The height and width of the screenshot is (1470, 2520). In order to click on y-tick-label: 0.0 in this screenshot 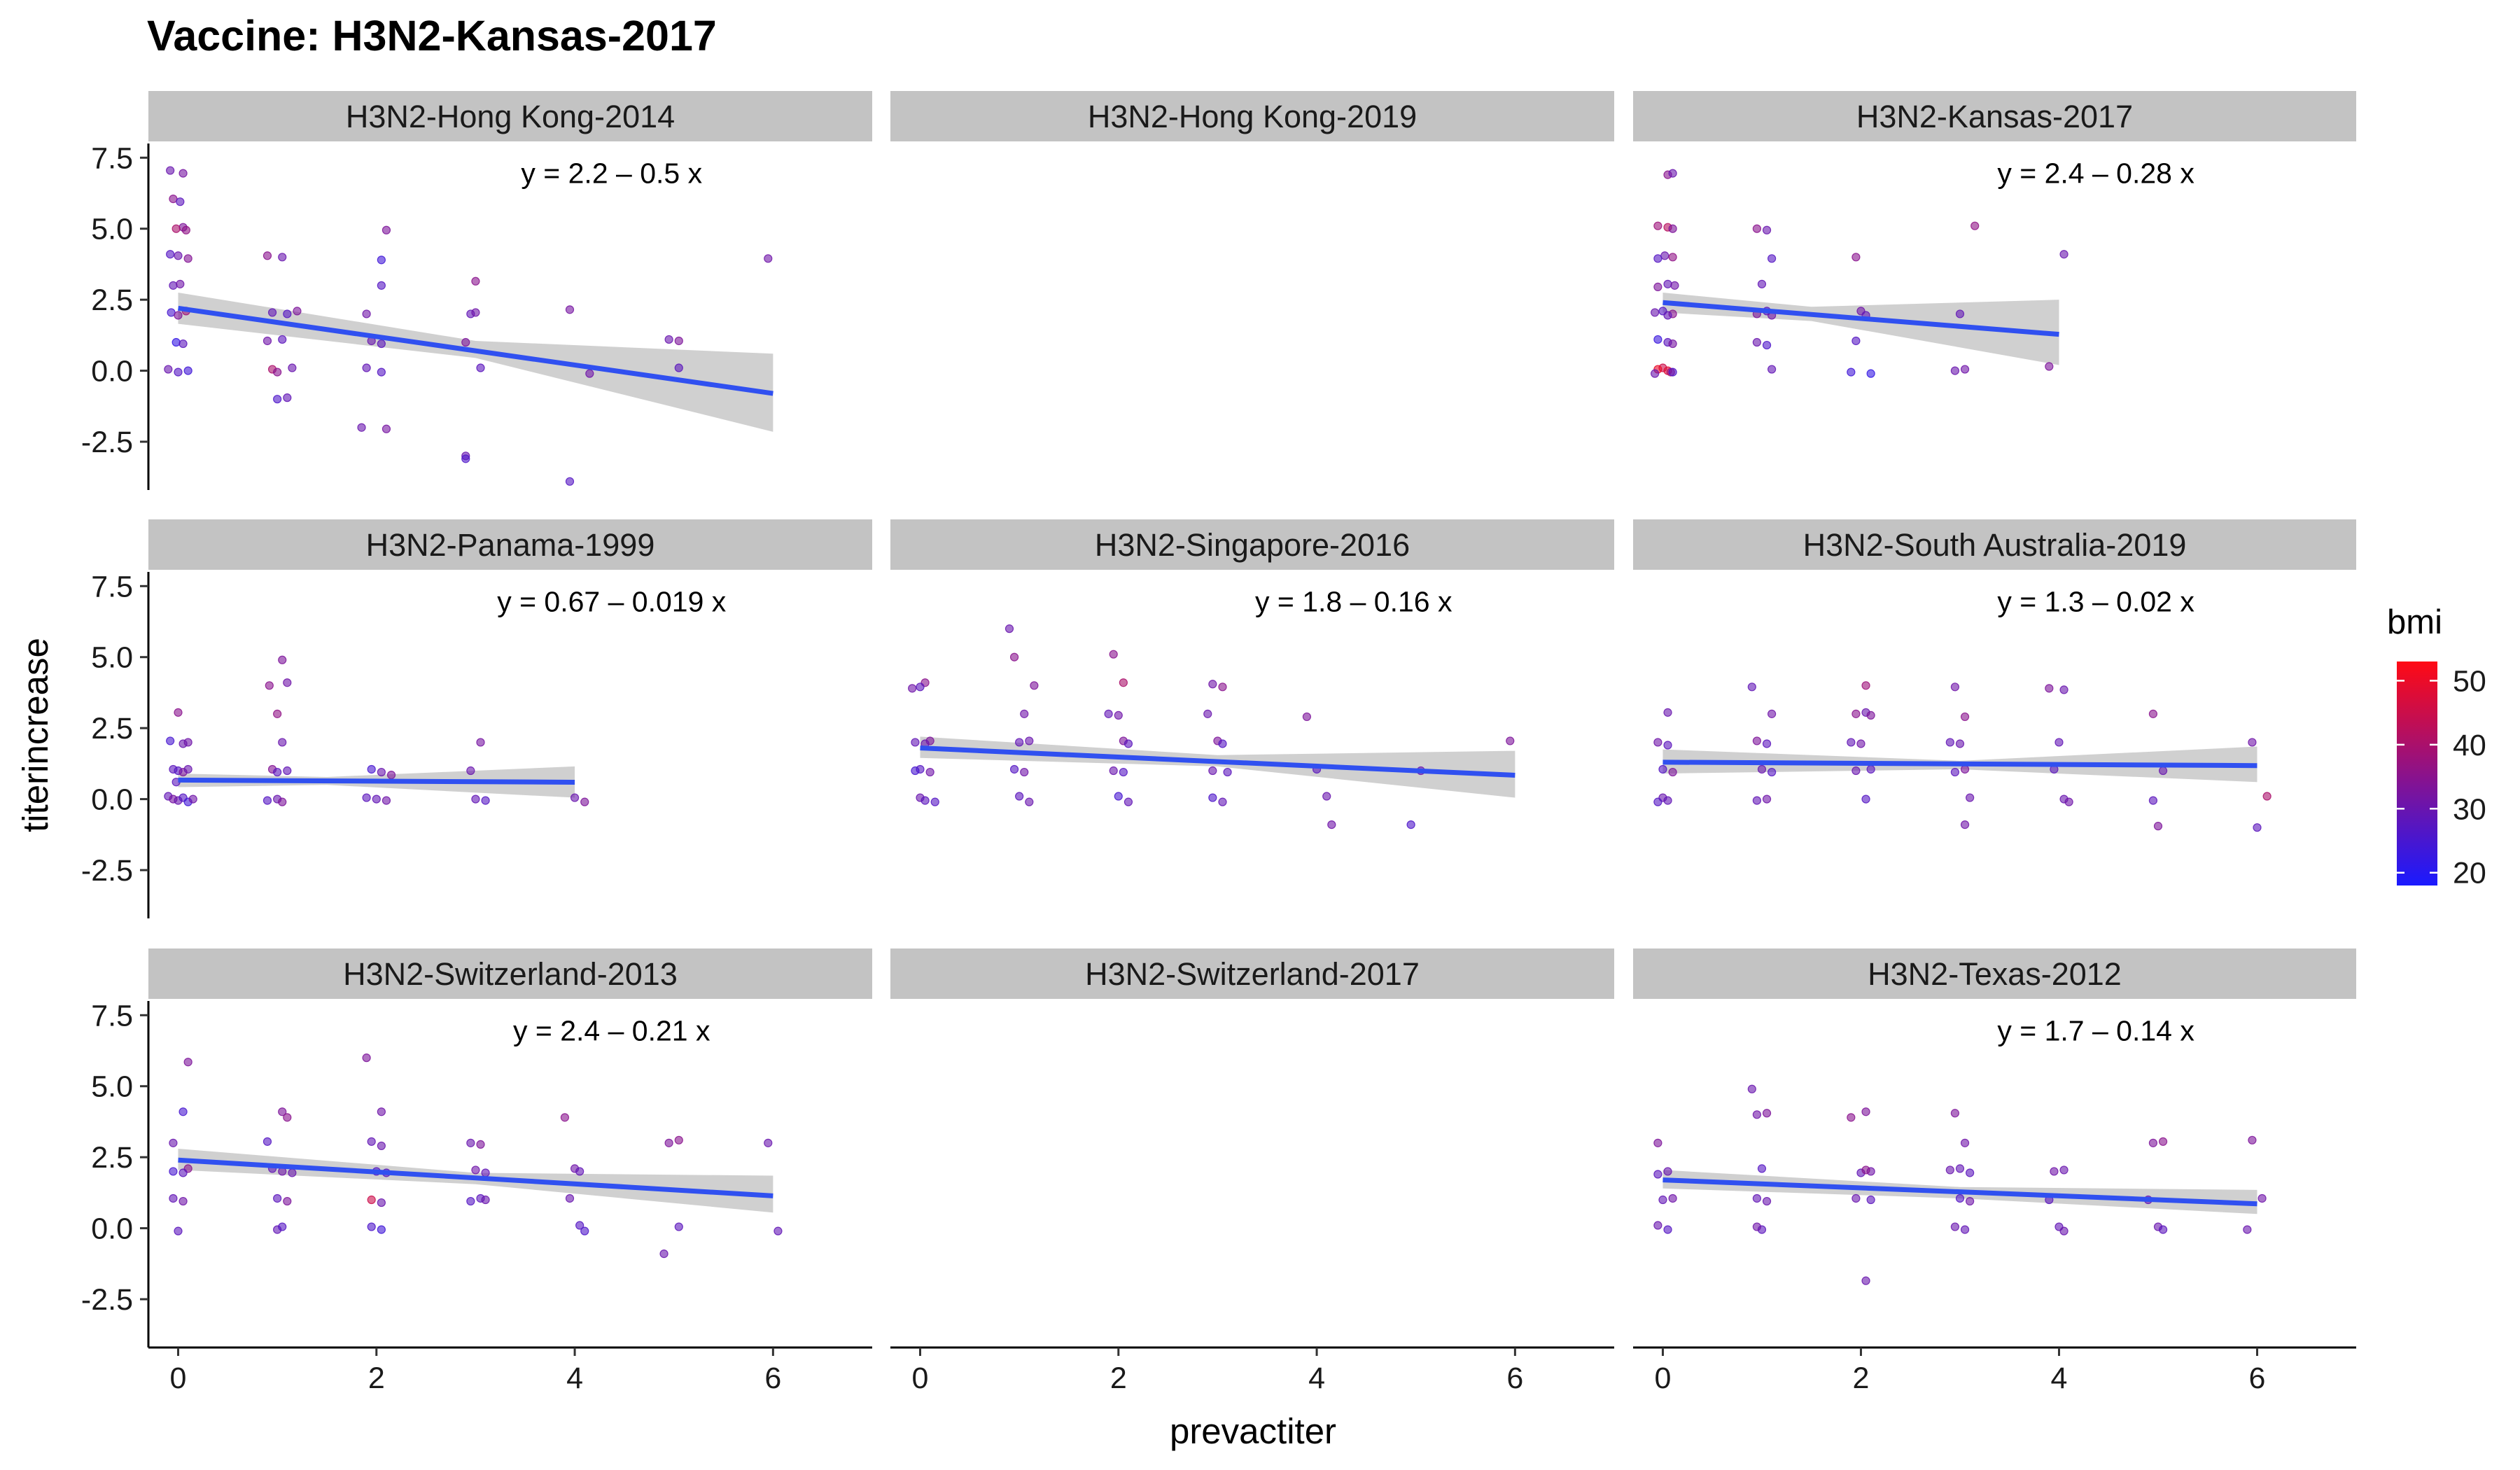, I will do `click(112, 371)`.